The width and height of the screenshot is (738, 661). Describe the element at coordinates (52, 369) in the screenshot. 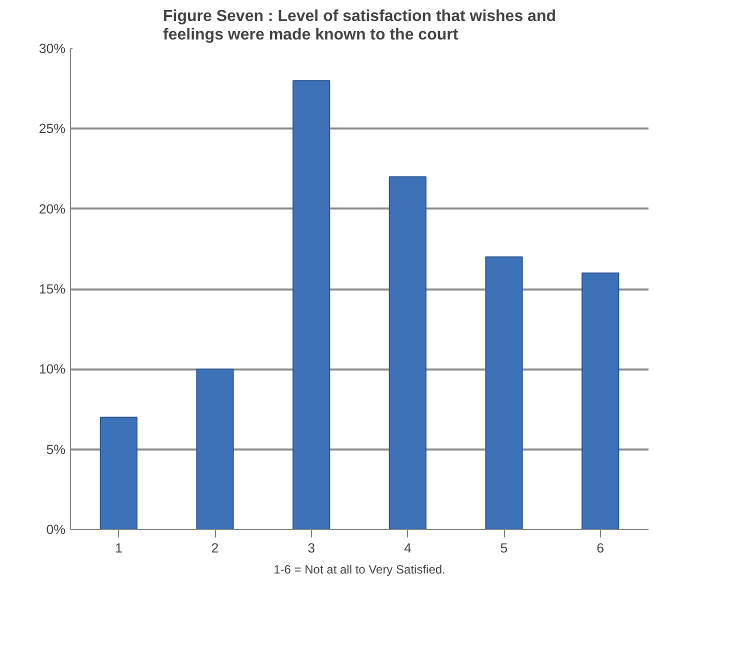

I see `y-tick-label: 10%` at that location.